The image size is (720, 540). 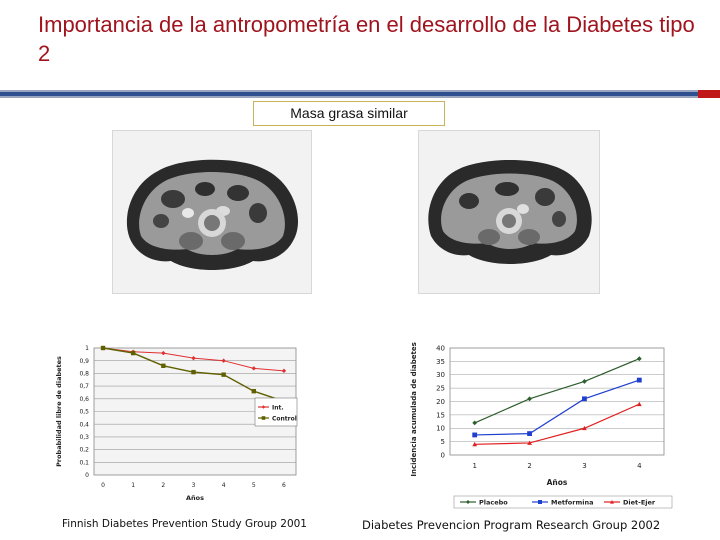 I want to click on y-tick-label: 5, so click(x=443, y=442).